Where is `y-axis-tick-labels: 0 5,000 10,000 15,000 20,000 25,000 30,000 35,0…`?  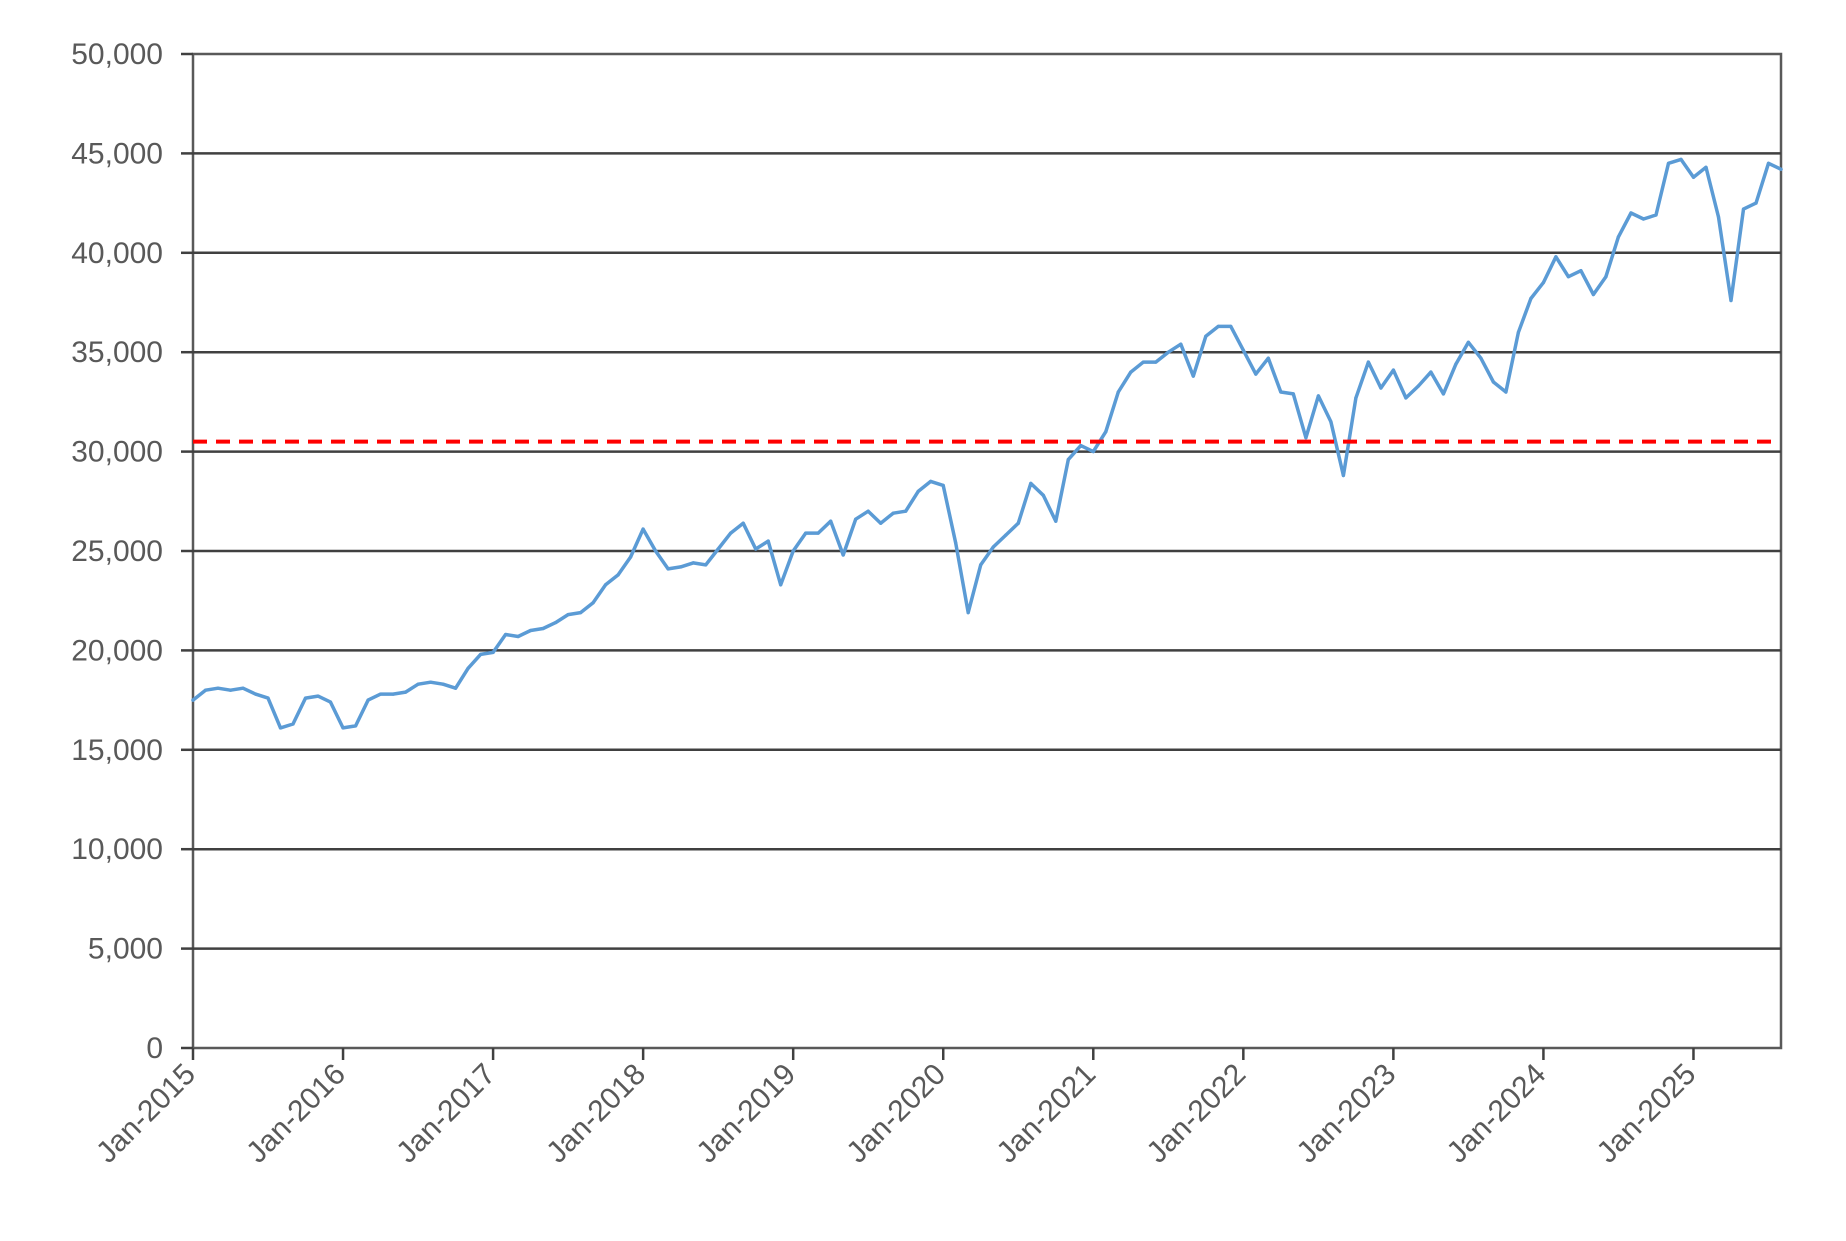 y-axis-tick-labels: 0 5,000 10,000 15,000 20,000 25,000 30,000 35,0… is located at coordinates (117, 551).